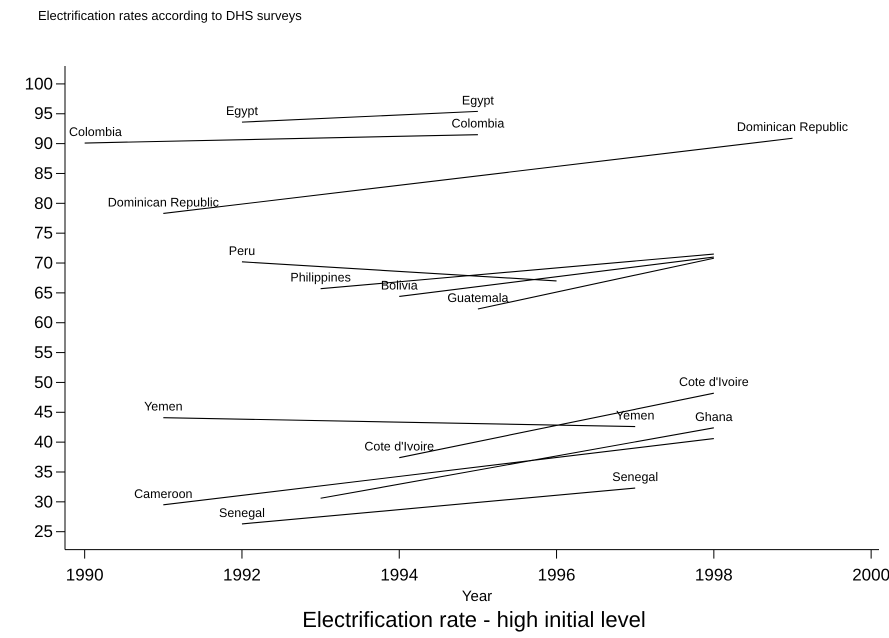 This screenshot has width=889, height=638. Describe the element at coordinates (399, 574) in the screenshot. I see `x-tick-label: 1994` at that location.